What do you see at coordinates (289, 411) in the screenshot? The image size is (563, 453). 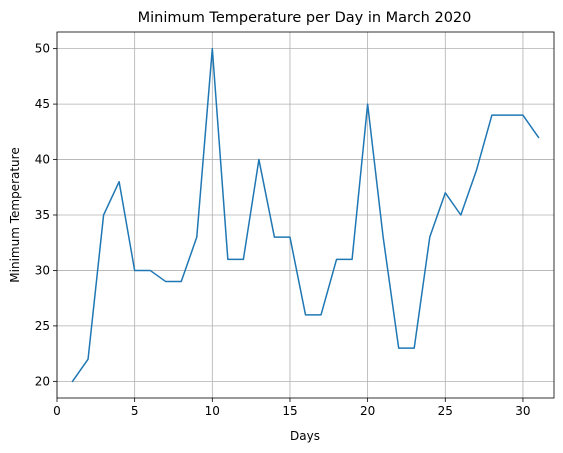 I see `x-tick-label: 15` at bounding box center [289, 411].